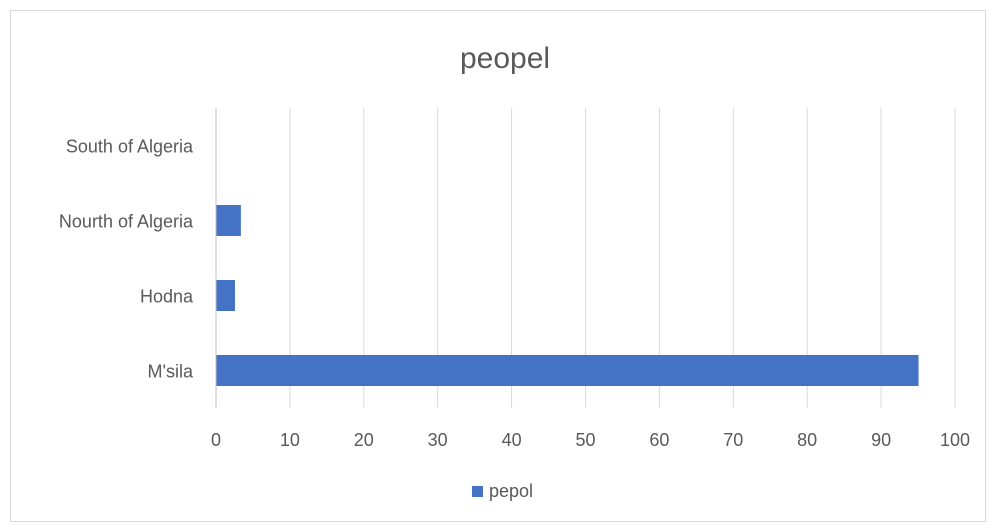  What do you see at coordinates (807, 440) in the screenshot?
I see `x-tick-label: 80` at bounding box center [807, 440].